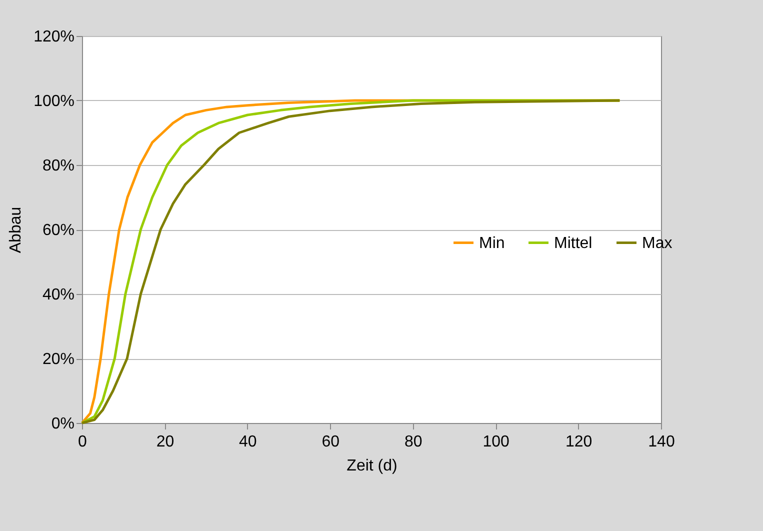 The height and width of the screenshot is (531, 763). I want to click on y-tick-label: 80%, so click(58, 166).